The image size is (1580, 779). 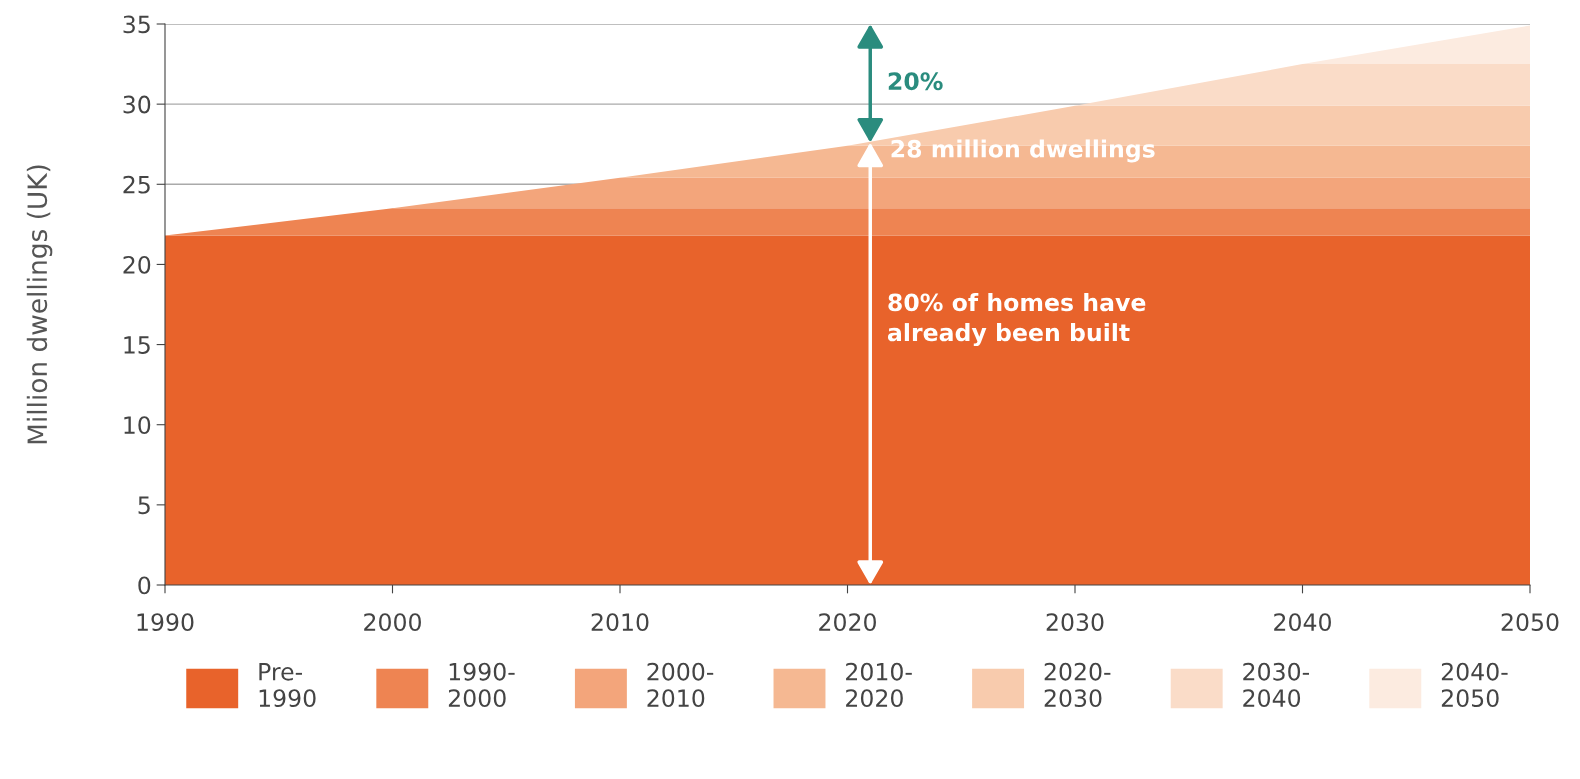 What do you see at coordinates (1302, 622) in the screenshot?
I see `x-tick-label: 2040` at bounding box center [1302, 622].